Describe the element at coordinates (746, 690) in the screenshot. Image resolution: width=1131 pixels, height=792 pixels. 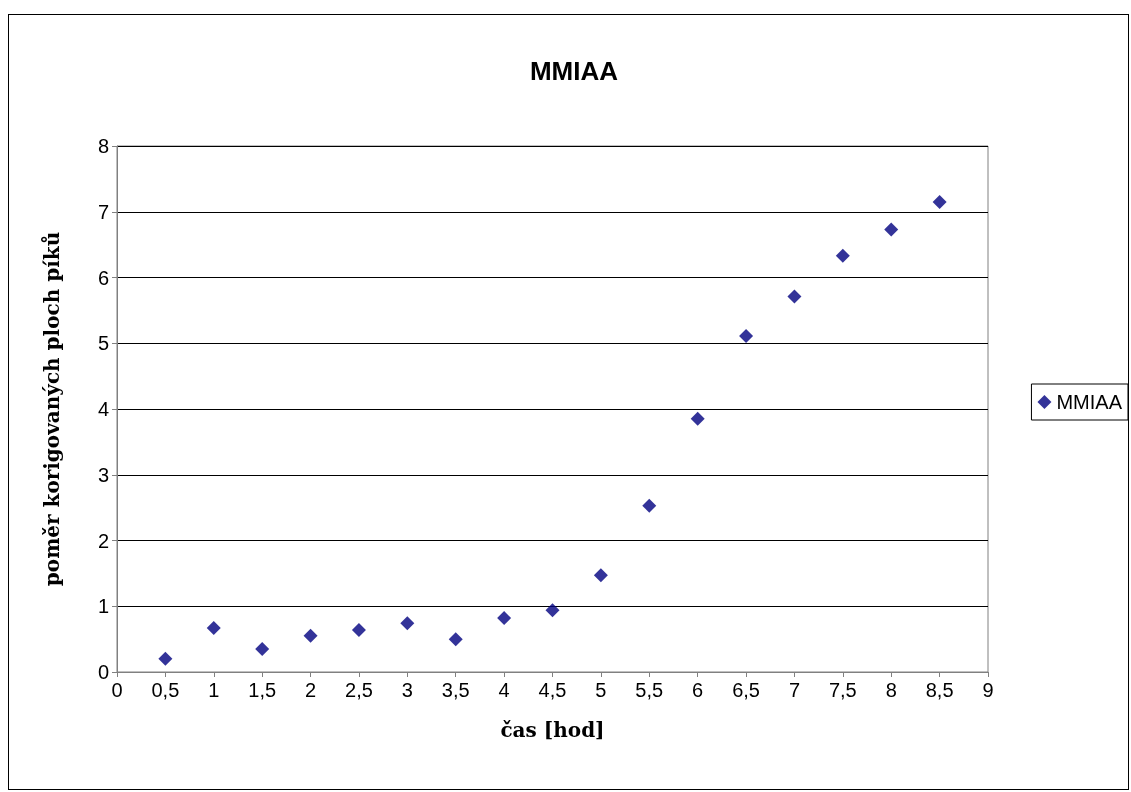
I see `x-tick-label: 6,5` at that location.